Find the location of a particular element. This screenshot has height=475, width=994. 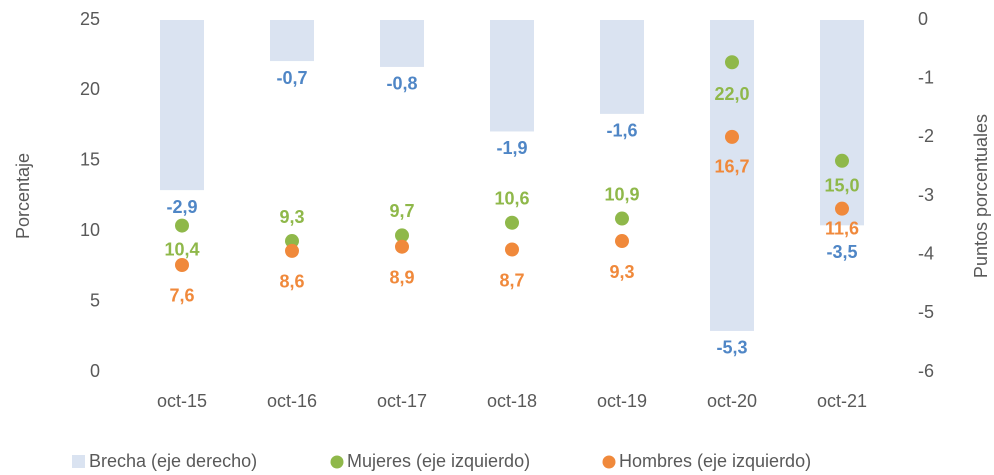

x-tick-label: oct-15 is located at coordinates (182, 401).